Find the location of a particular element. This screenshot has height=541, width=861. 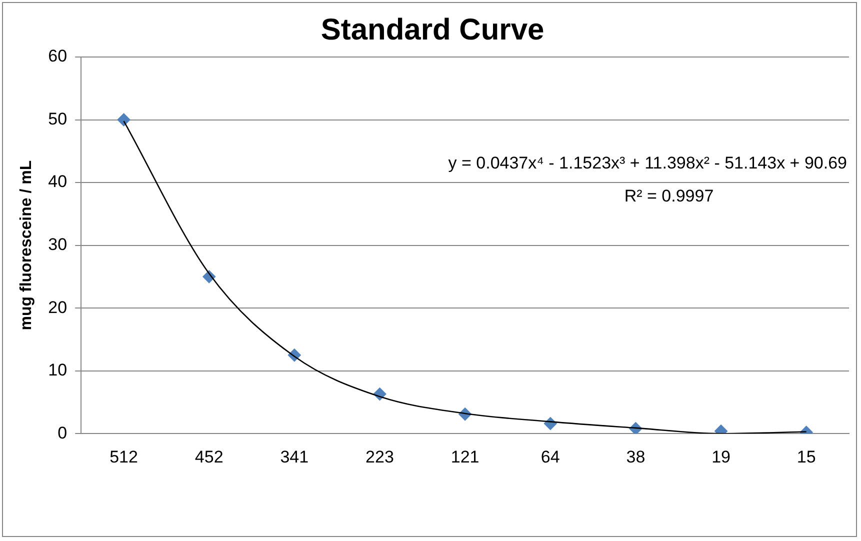

y-tick-label: 20 is located at coordinates (58, 307).